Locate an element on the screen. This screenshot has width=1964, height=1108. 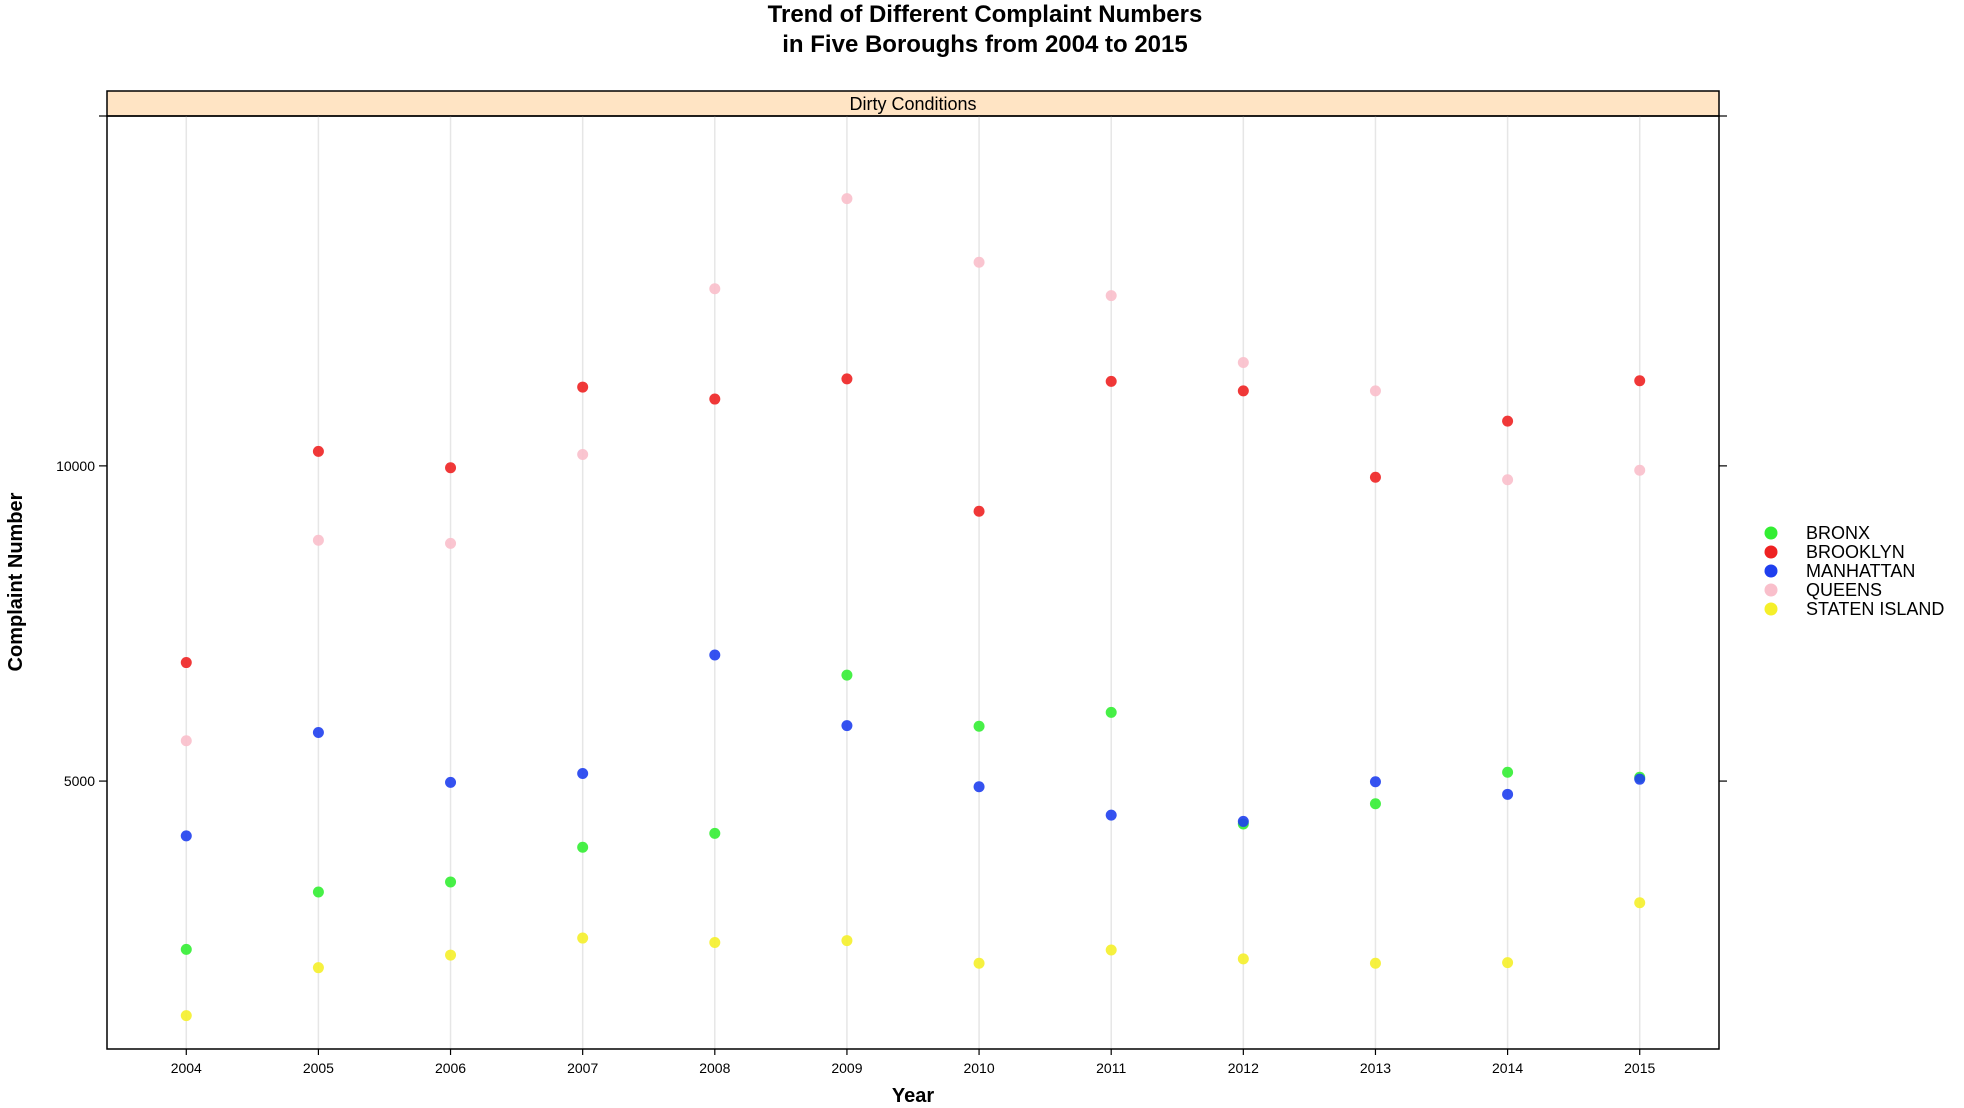
point-queens-2010 is located at coordinates (979, 262).